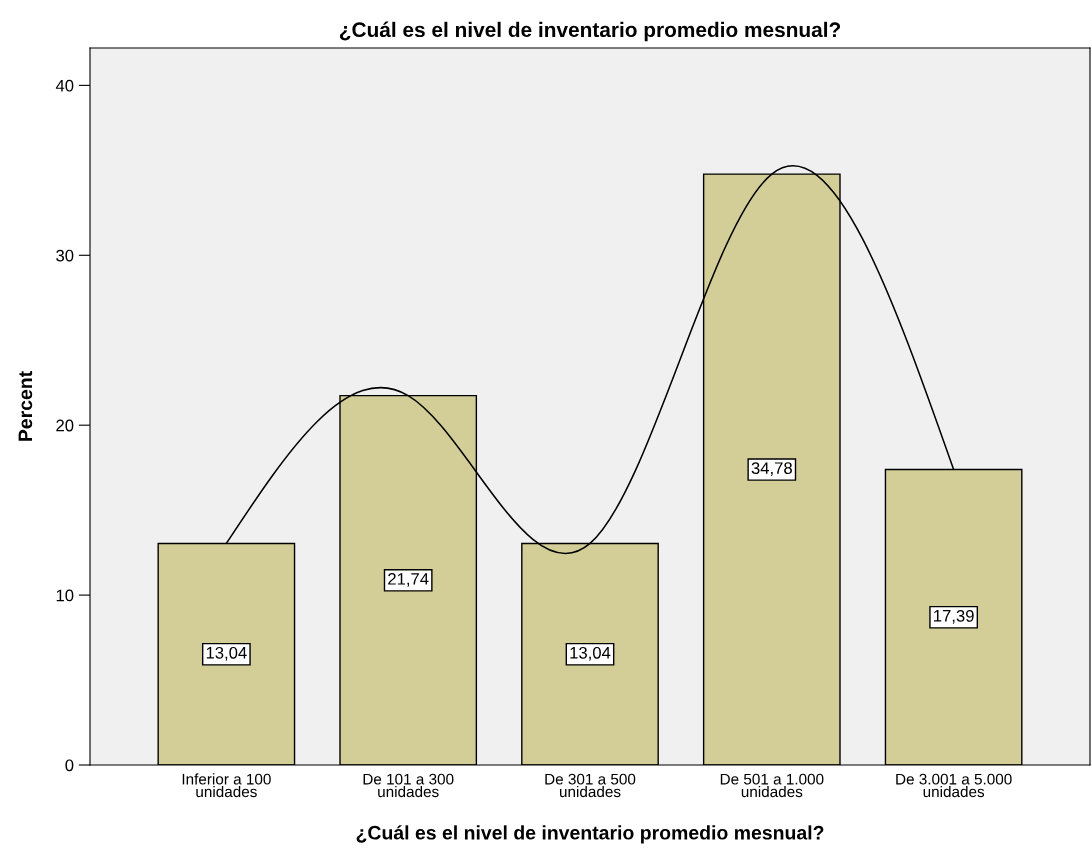 This screenshot has height=864, width=1092. What do you see at coordinates (64, 85) in the screenshot?
I see `y-tick-label: 40` at bounding box center [64, 85].